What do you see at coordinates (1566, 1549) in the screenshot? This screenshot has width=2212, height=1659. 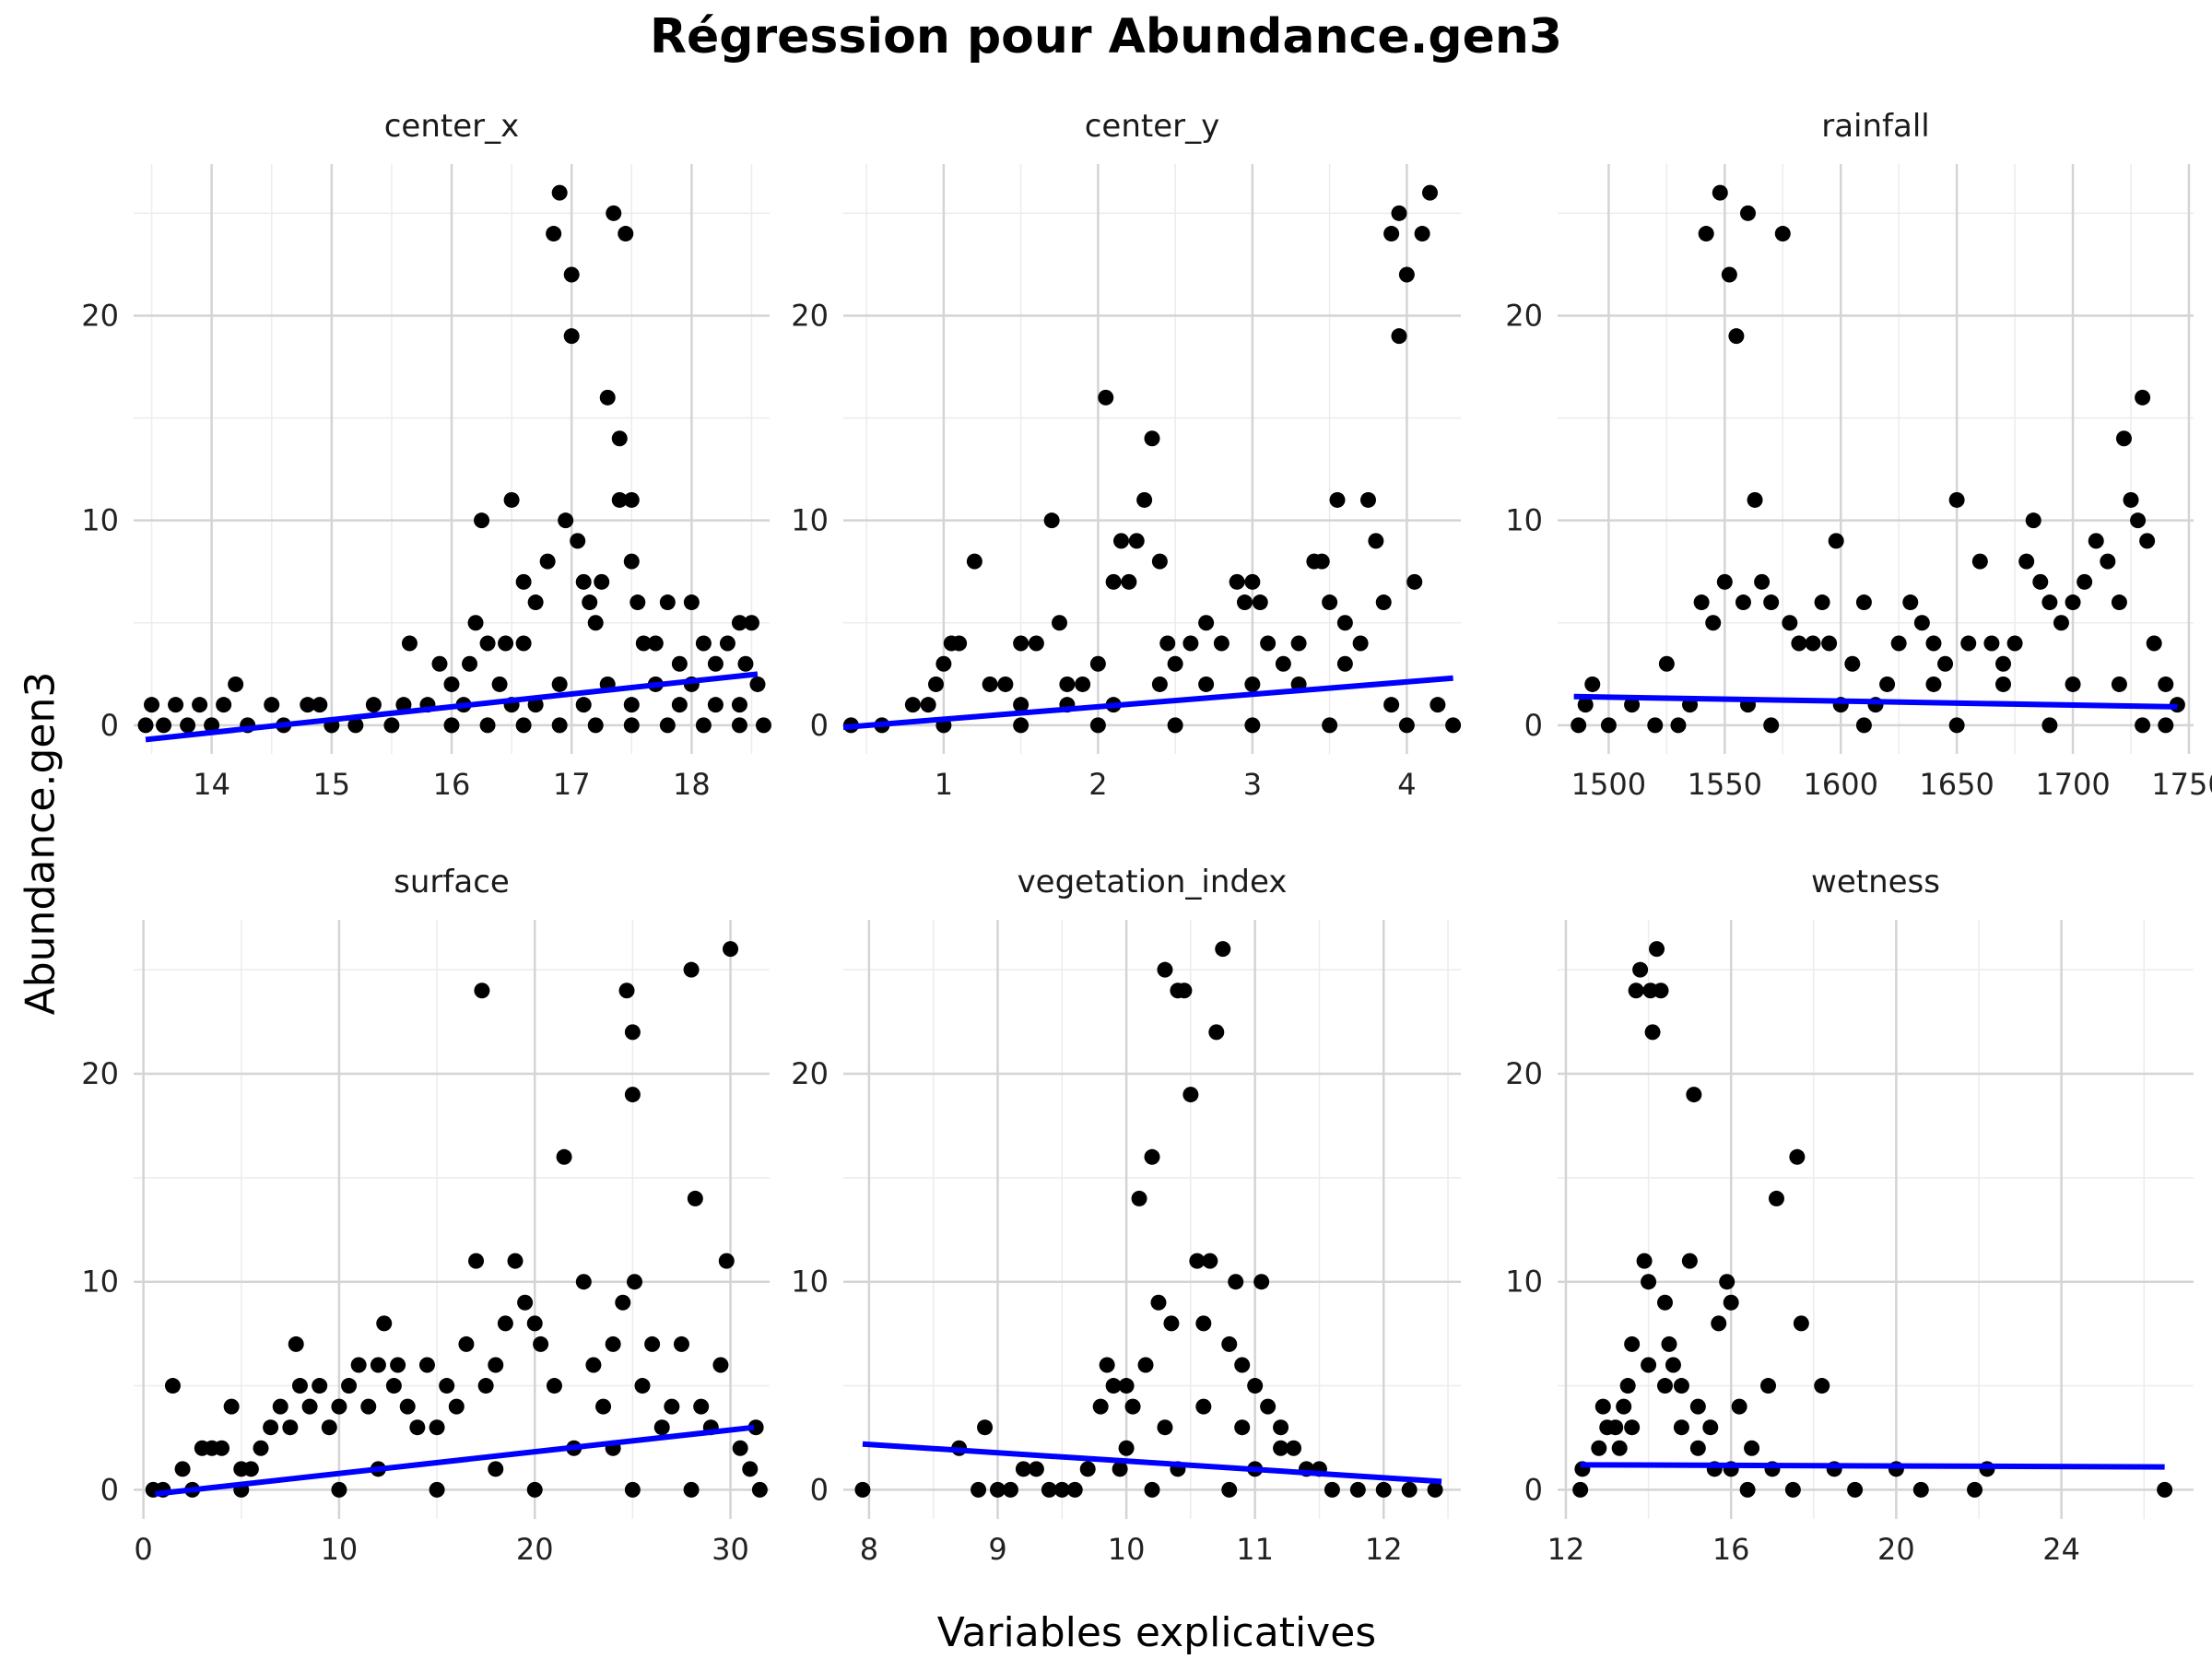 I see `x-tick-label: 12` at bounding box center [1566, 1549].